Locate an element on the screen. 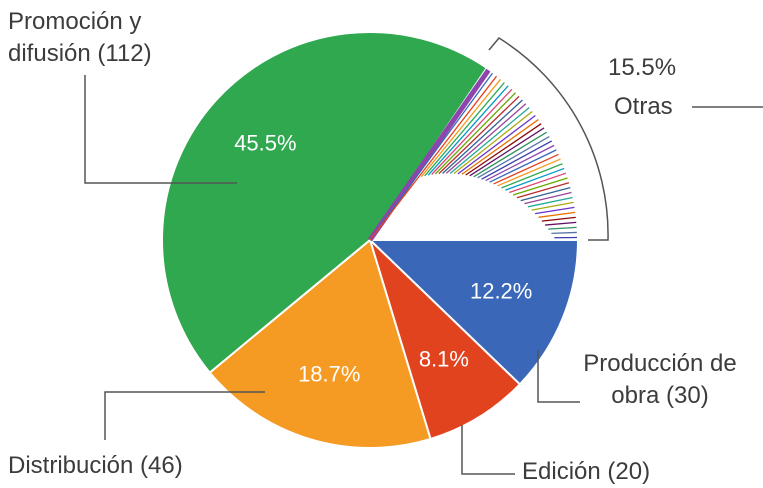 The height and width of the screenshot is (488, 763). label: Edición (20) is located at coordinates (622, 472).